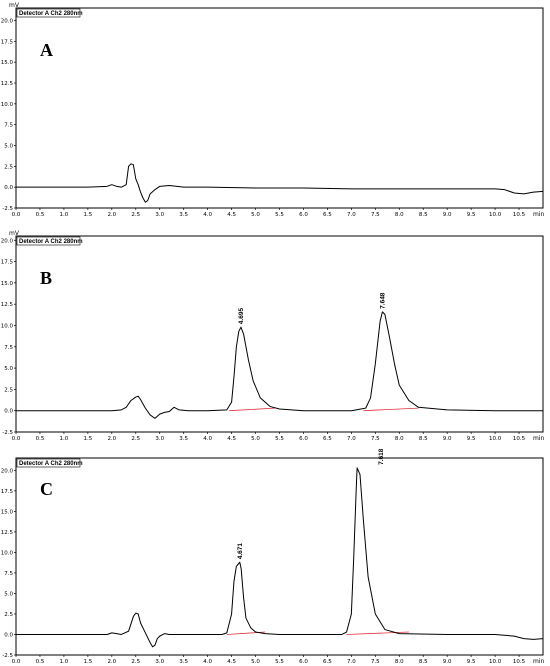 This screenshot has width=550, height=666. Describe the element at coordinates (381, 456) in the screenshot. I see `peak-retention-label: 7.618` at that location.